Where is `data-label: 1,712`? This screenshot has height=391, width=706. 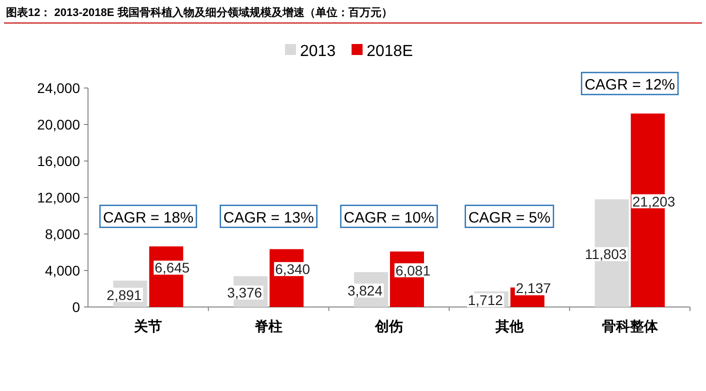
data-label: 1,712 is located at coordinates (486, 300).